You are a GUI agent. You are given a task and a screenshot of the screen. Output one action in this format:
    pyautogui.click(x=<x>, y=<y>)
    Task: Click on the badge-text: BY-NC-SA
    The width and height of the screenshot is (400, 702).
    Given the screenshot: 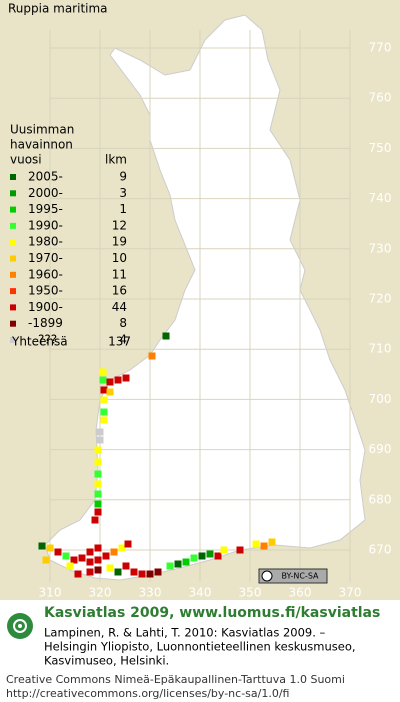 What is the action you would take?
    pyautogui.click(x=300, y=576)
    